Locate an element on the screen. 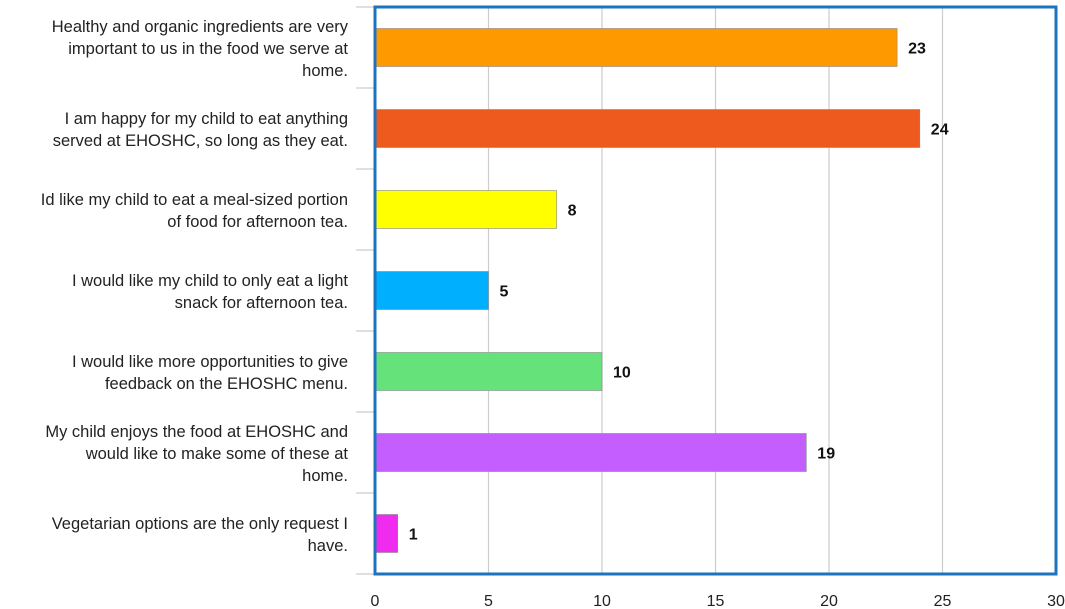 This screenshot has height=609, width=1065. x-tick-label: 0 is located at coordinates (375, 601).